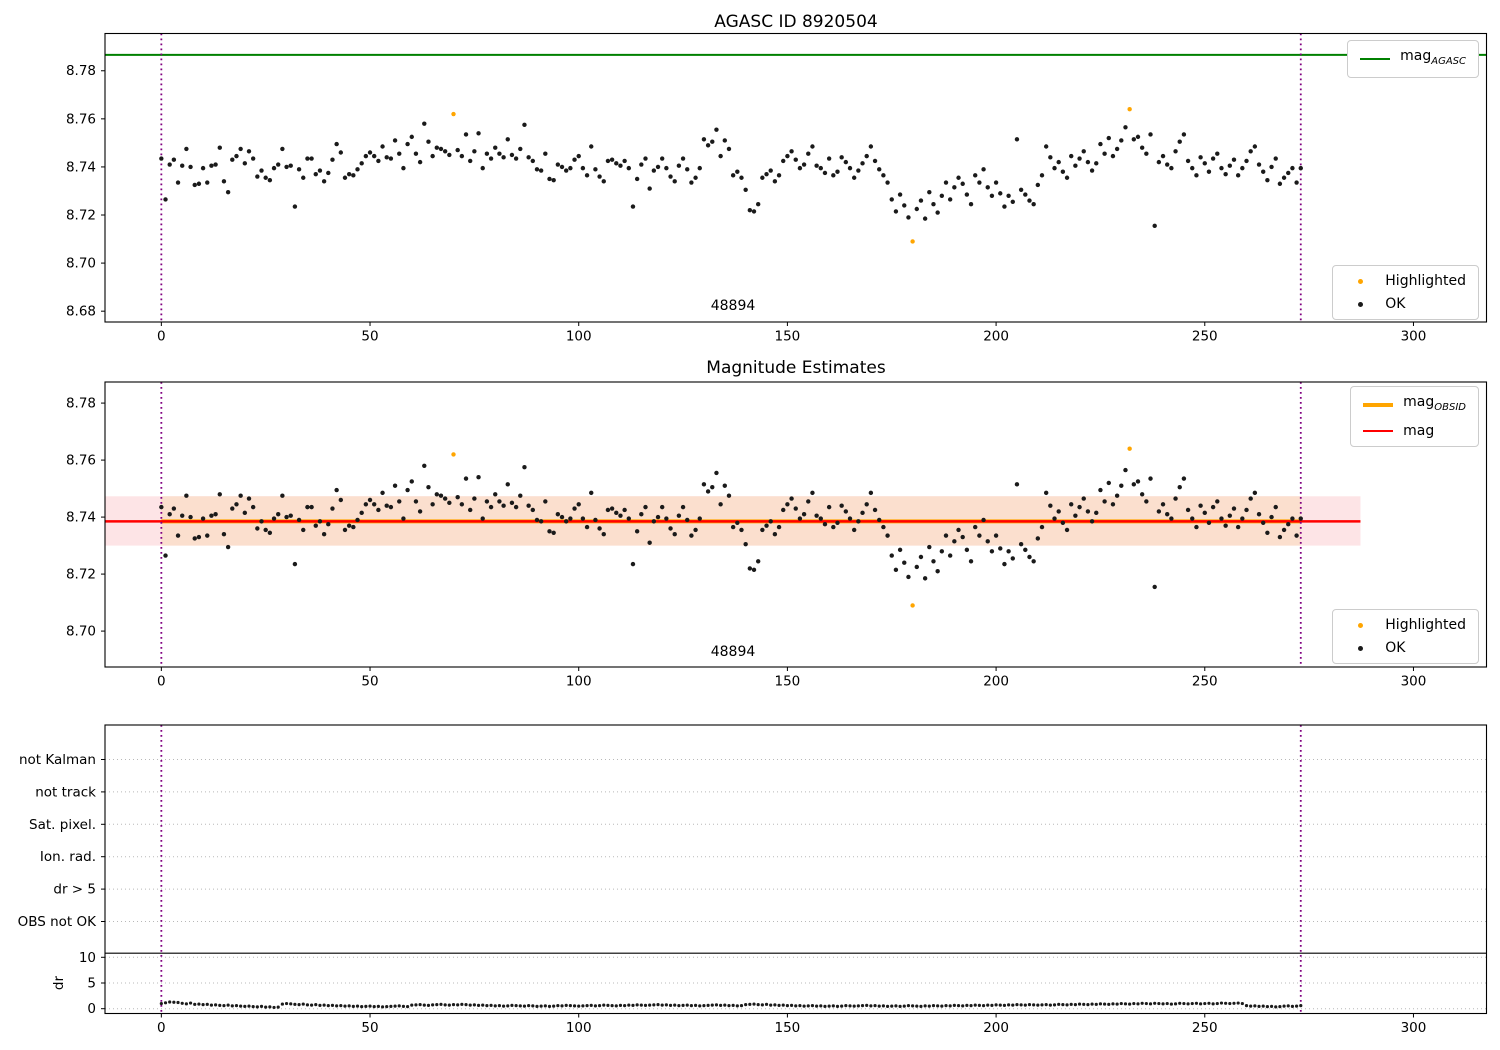 This screenshot has height=1050, width=1500. Describe the element at coordinates (81, 71) in the screenshot. I see `y-tick-label: 8.78` at that location.